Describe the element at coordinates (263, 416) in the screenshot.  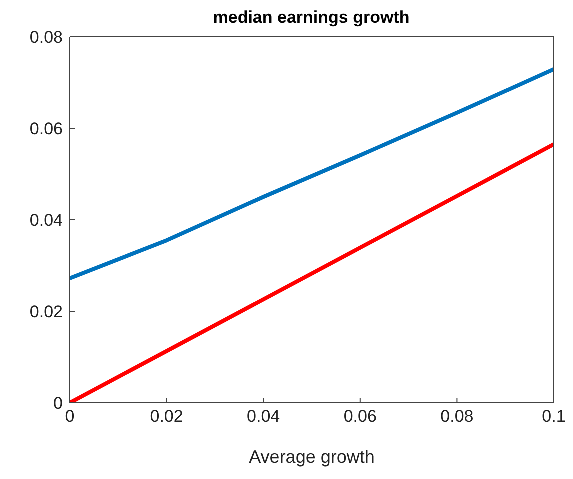
I see `x-tick-label: 0.04` at that location.